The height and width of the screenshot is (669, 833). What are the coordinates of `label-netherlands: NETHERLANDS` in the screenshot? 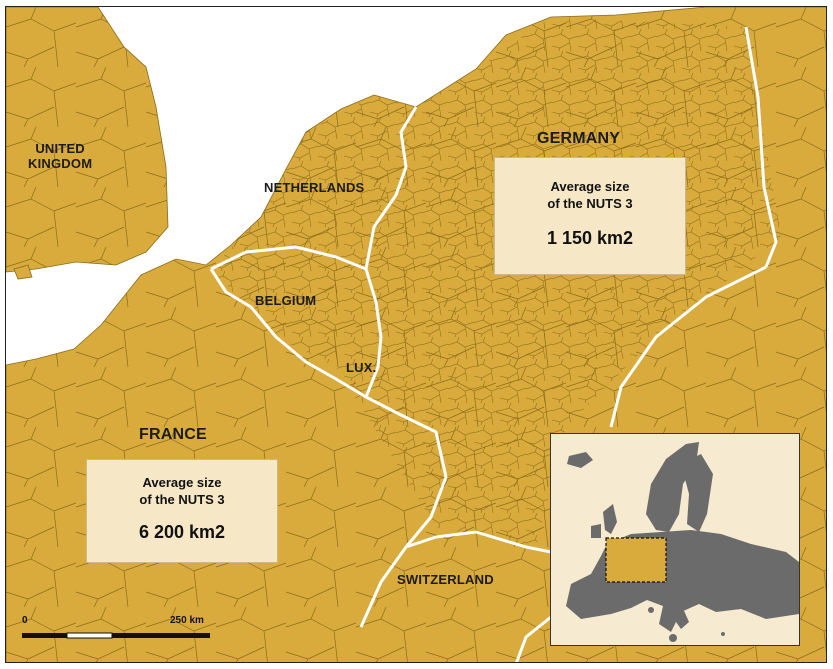 It's located at (314, 187).